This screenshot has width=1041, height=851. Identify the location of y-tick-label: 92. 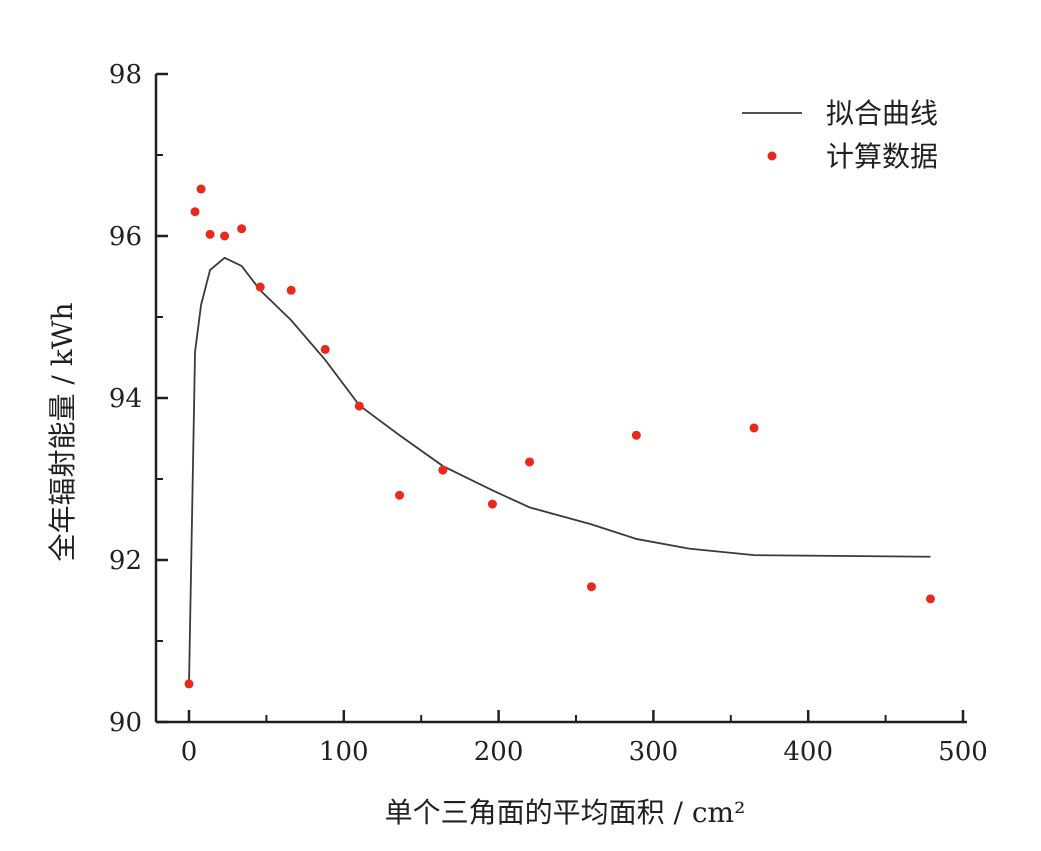
(125, 561).